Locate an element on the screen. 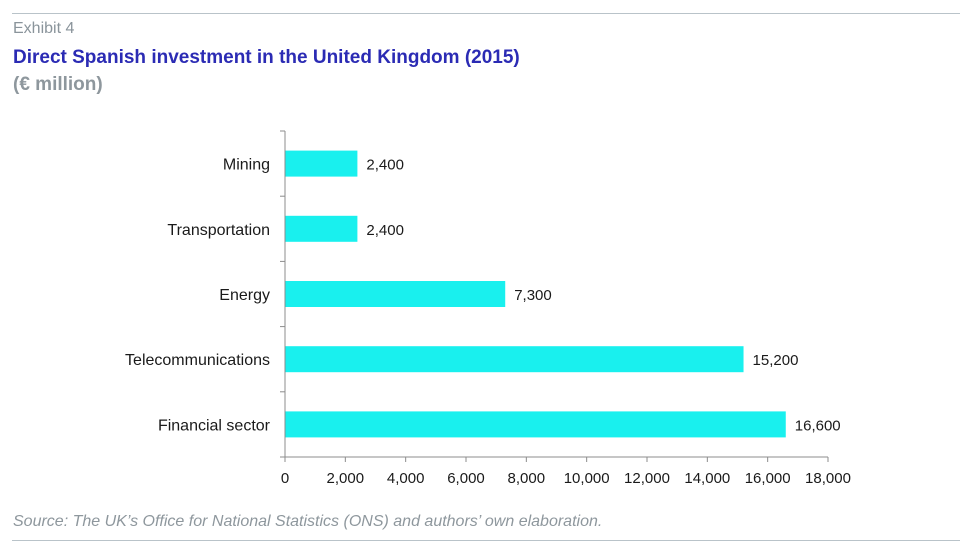 The width and height of the screenshot is (969, 554). x-tick-label: 2,000 is located at coordinates (346, 478).